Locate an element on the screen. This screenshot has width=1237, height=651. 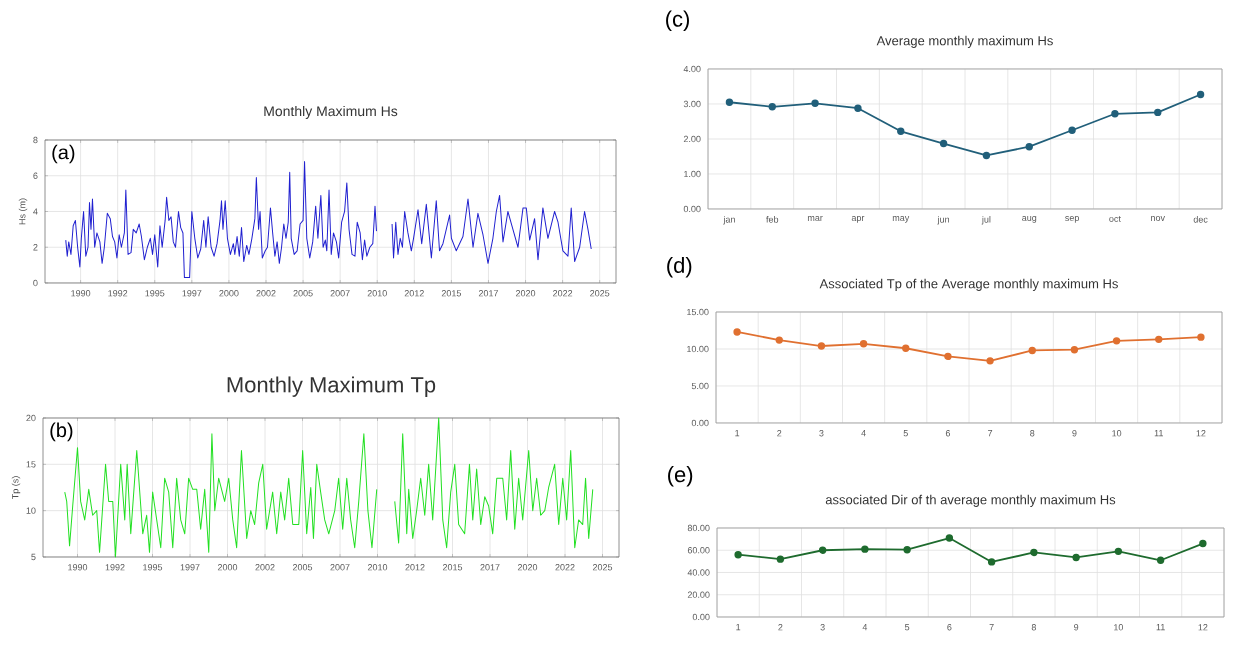
x-tick-label: 2025 is located at coordinates (602, 567).